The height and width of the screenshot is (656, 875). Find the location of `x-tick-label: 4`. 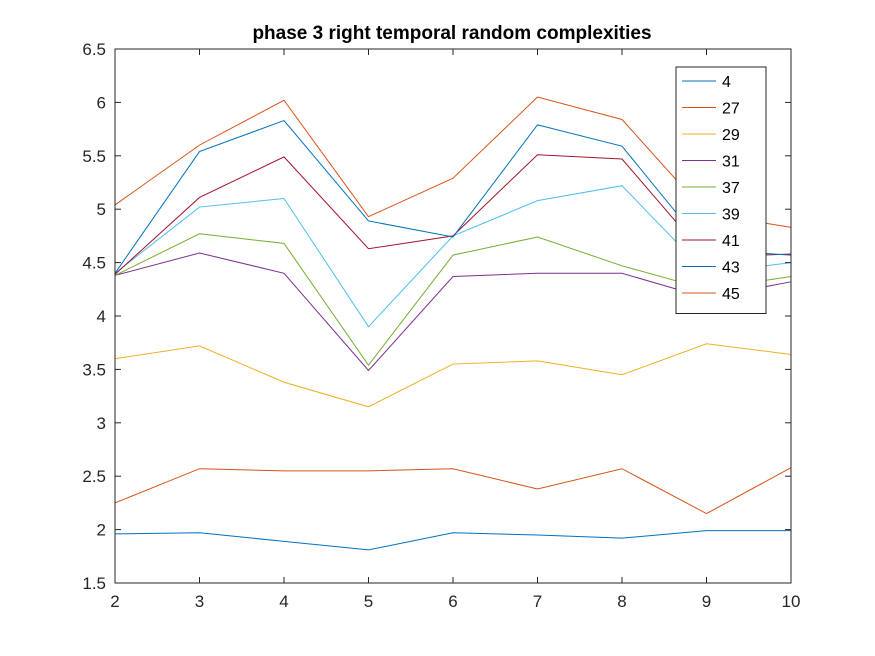

x-tick-label: 4 is located at coordinates (283, 601).